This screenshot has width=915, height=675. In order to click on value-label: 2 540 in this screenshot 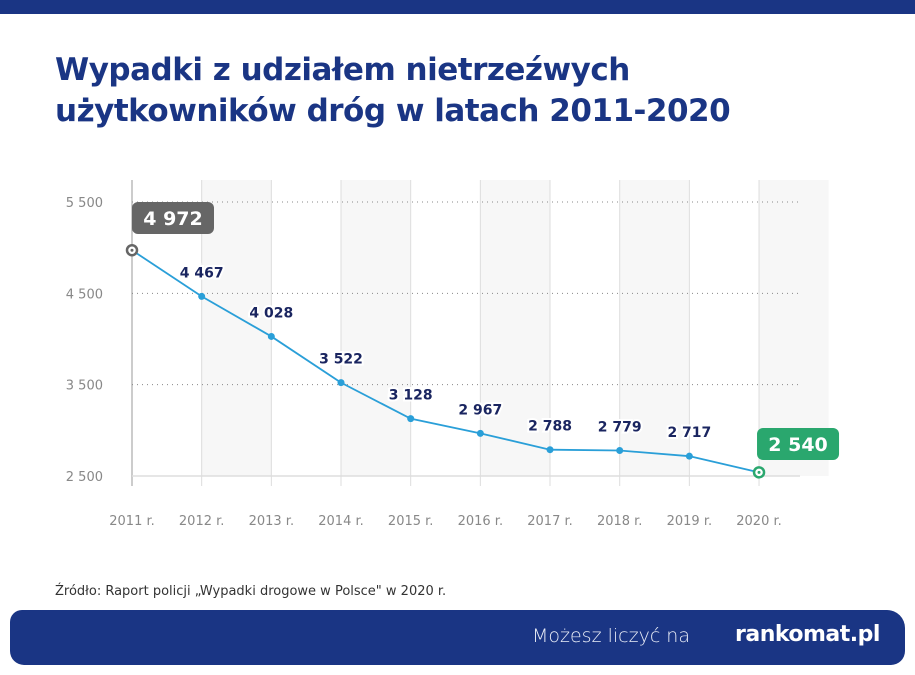, I will do `click(798, 445)`.